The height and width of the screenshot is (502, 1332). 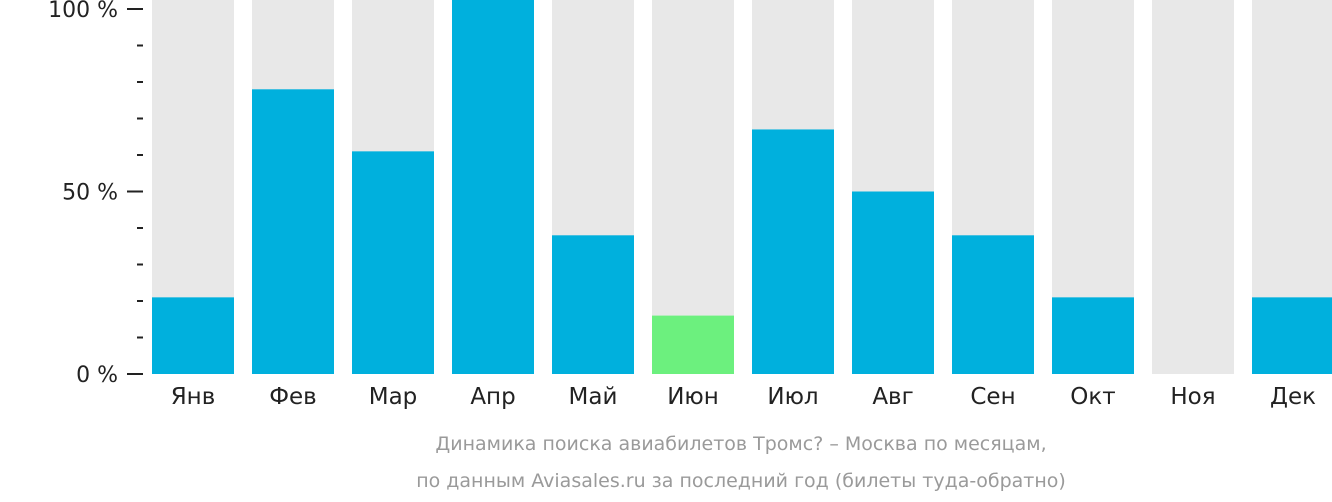 I want to click on y-axis: 0 % 50 % 100 %, so click(x=95, y=194).